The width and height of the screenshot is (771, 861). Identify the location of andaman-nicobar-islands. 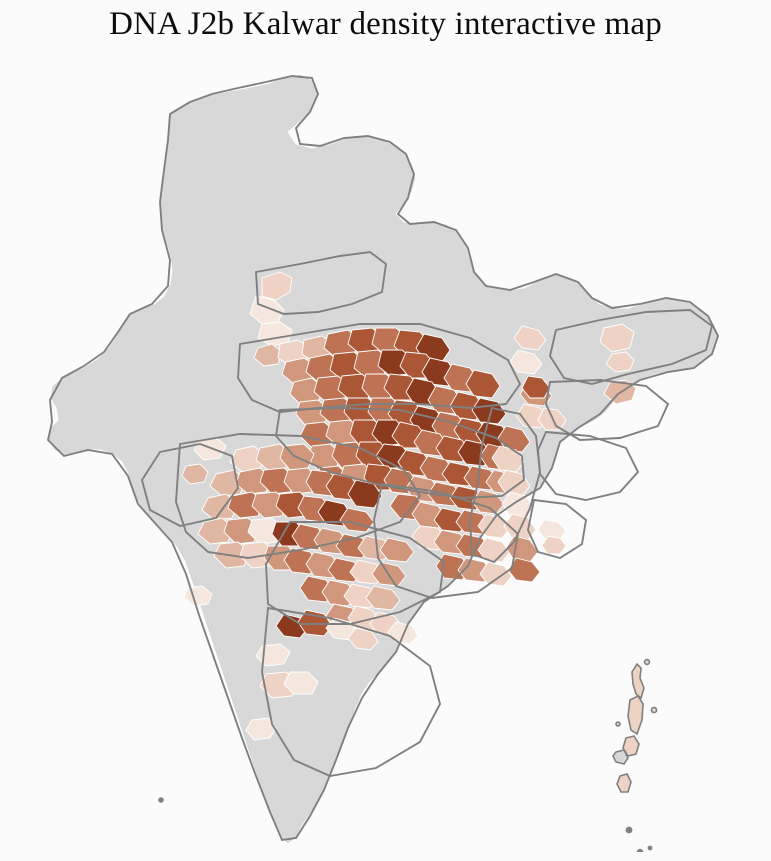
(408, 755).